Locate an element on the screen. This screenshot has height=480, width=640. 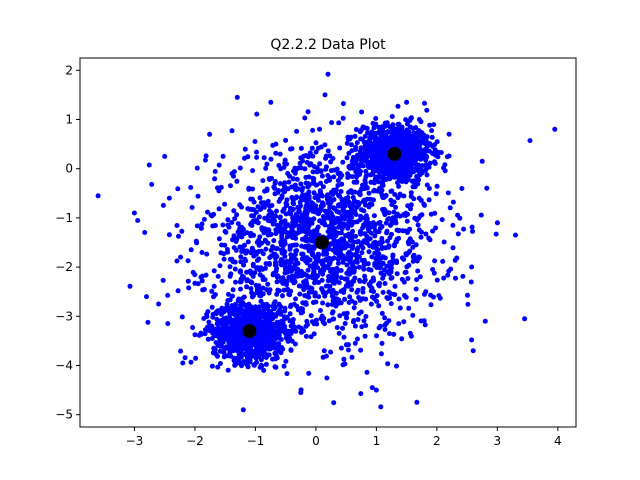
x-tick-label: −2 is located at coordinates (195, 441).